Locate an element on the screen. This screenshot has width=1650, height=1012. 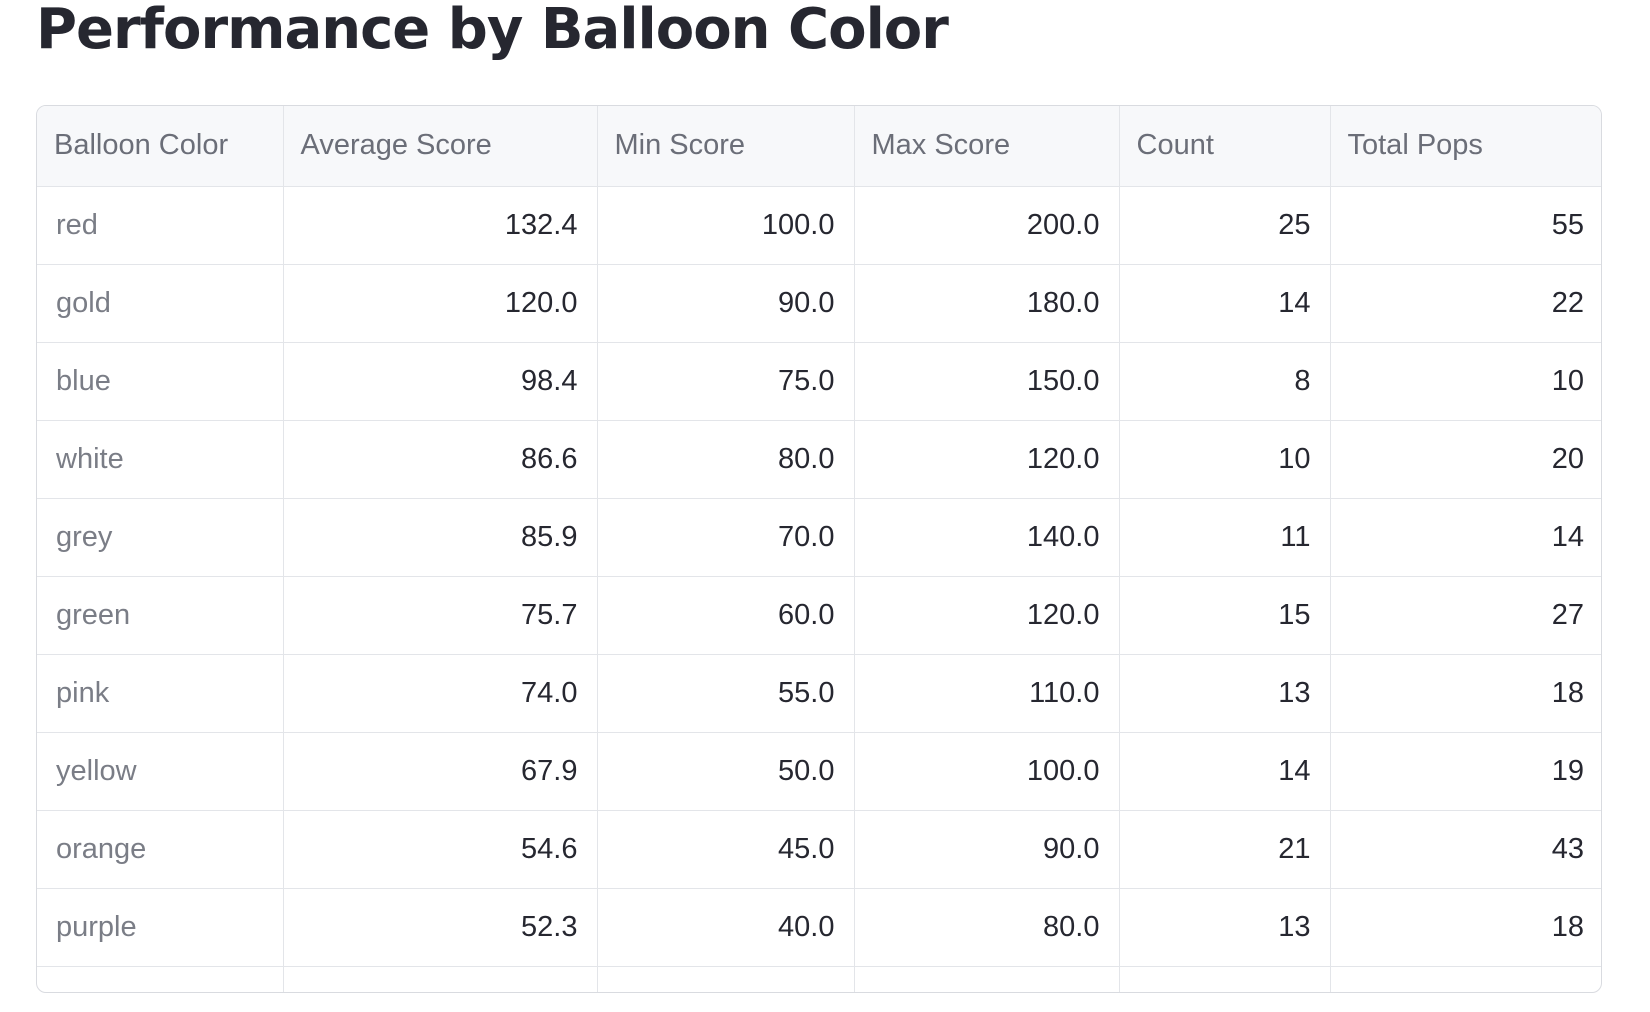
table-cell-min-score: 80.0 is located at coordinates (726, 459).